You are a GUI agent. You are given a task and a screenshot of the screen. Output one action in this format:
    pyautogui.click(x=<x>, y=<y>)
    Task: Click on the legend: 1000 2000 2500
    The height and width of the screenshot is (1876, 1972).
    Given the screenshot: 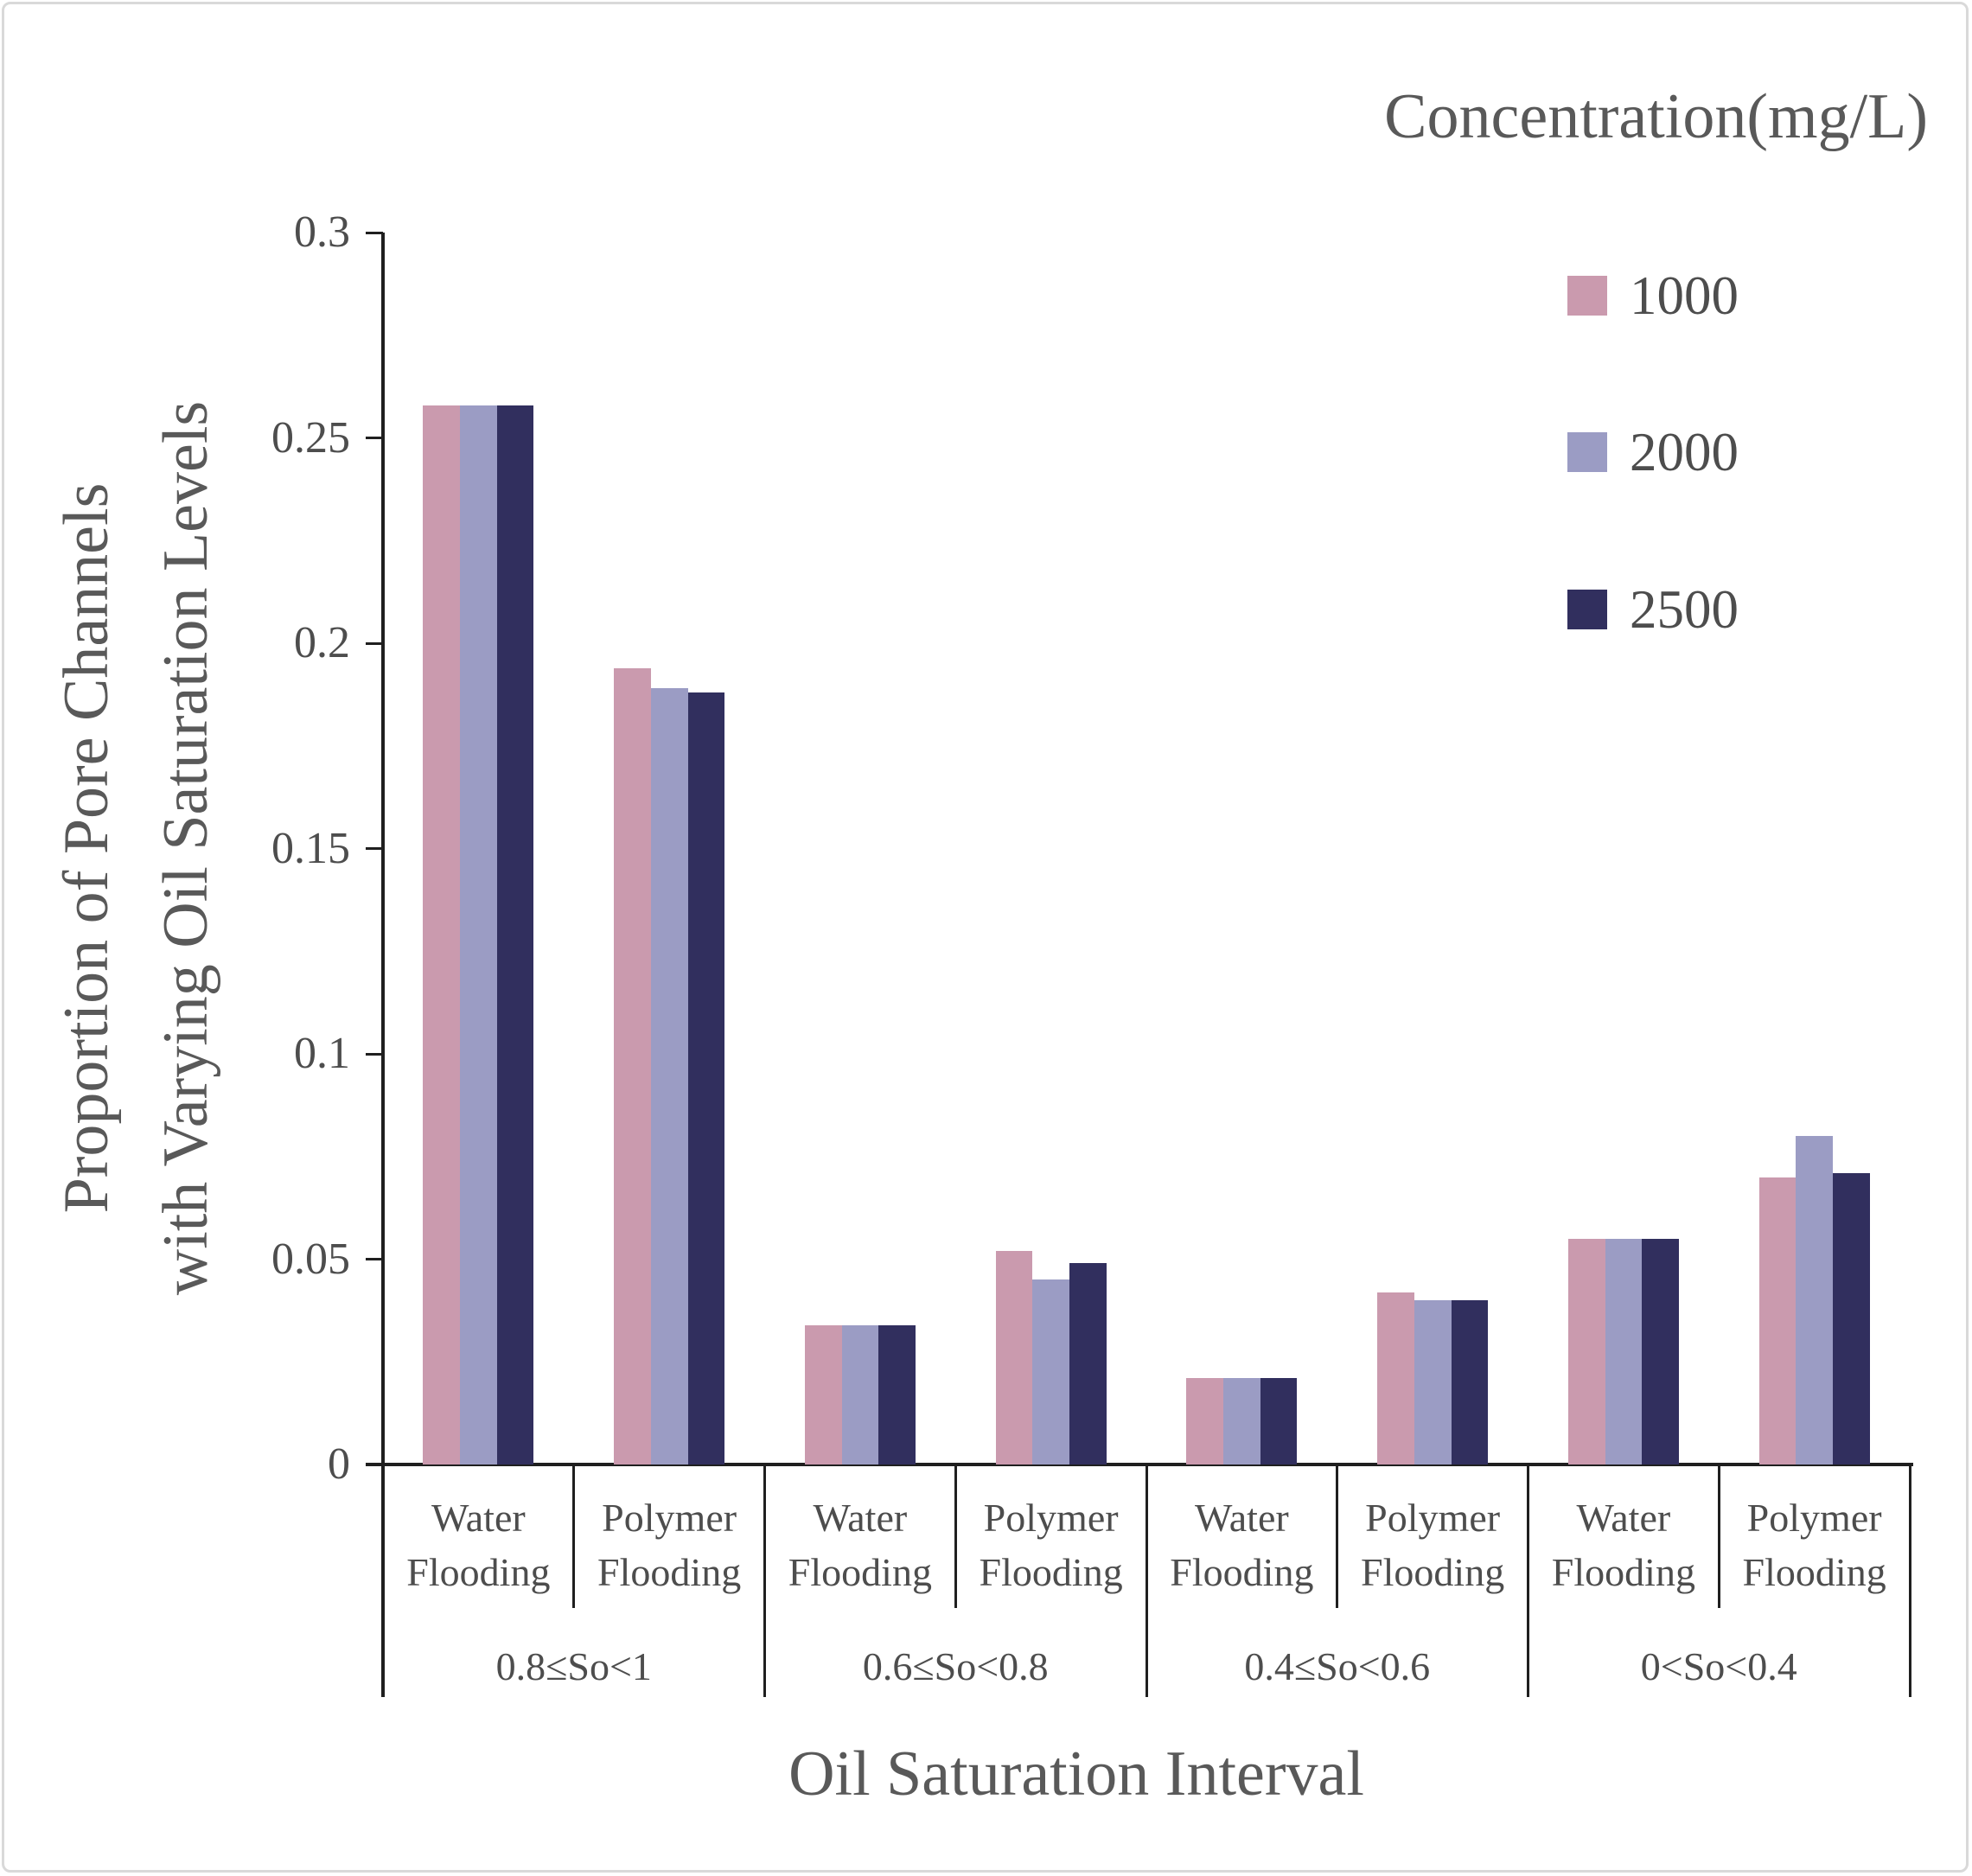 What is the action you would take?
    pyautogui.click(x=1749, y=350)
    